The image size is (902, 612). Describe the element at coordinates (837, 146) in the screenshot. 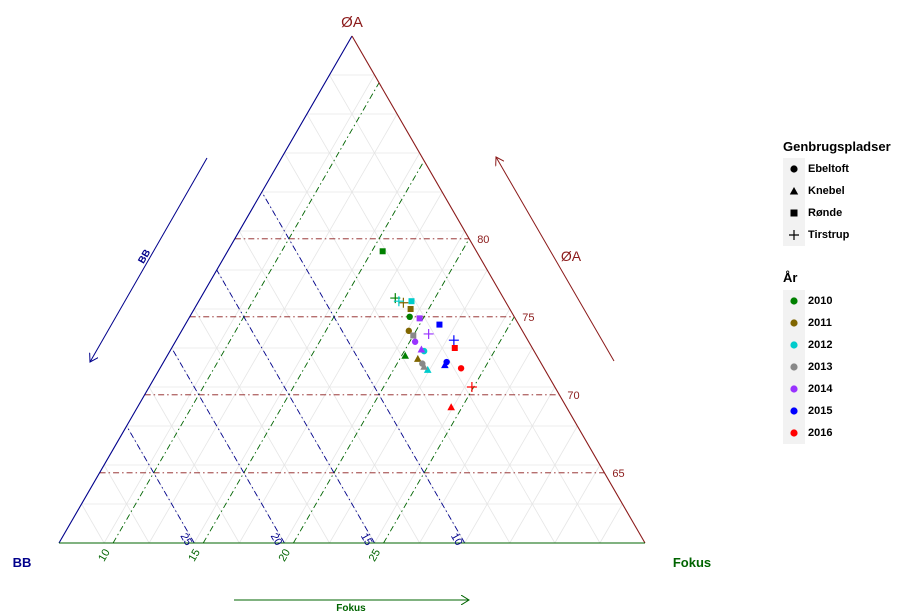

I see `shape-legend-title: Genbrugspladser` at that location.